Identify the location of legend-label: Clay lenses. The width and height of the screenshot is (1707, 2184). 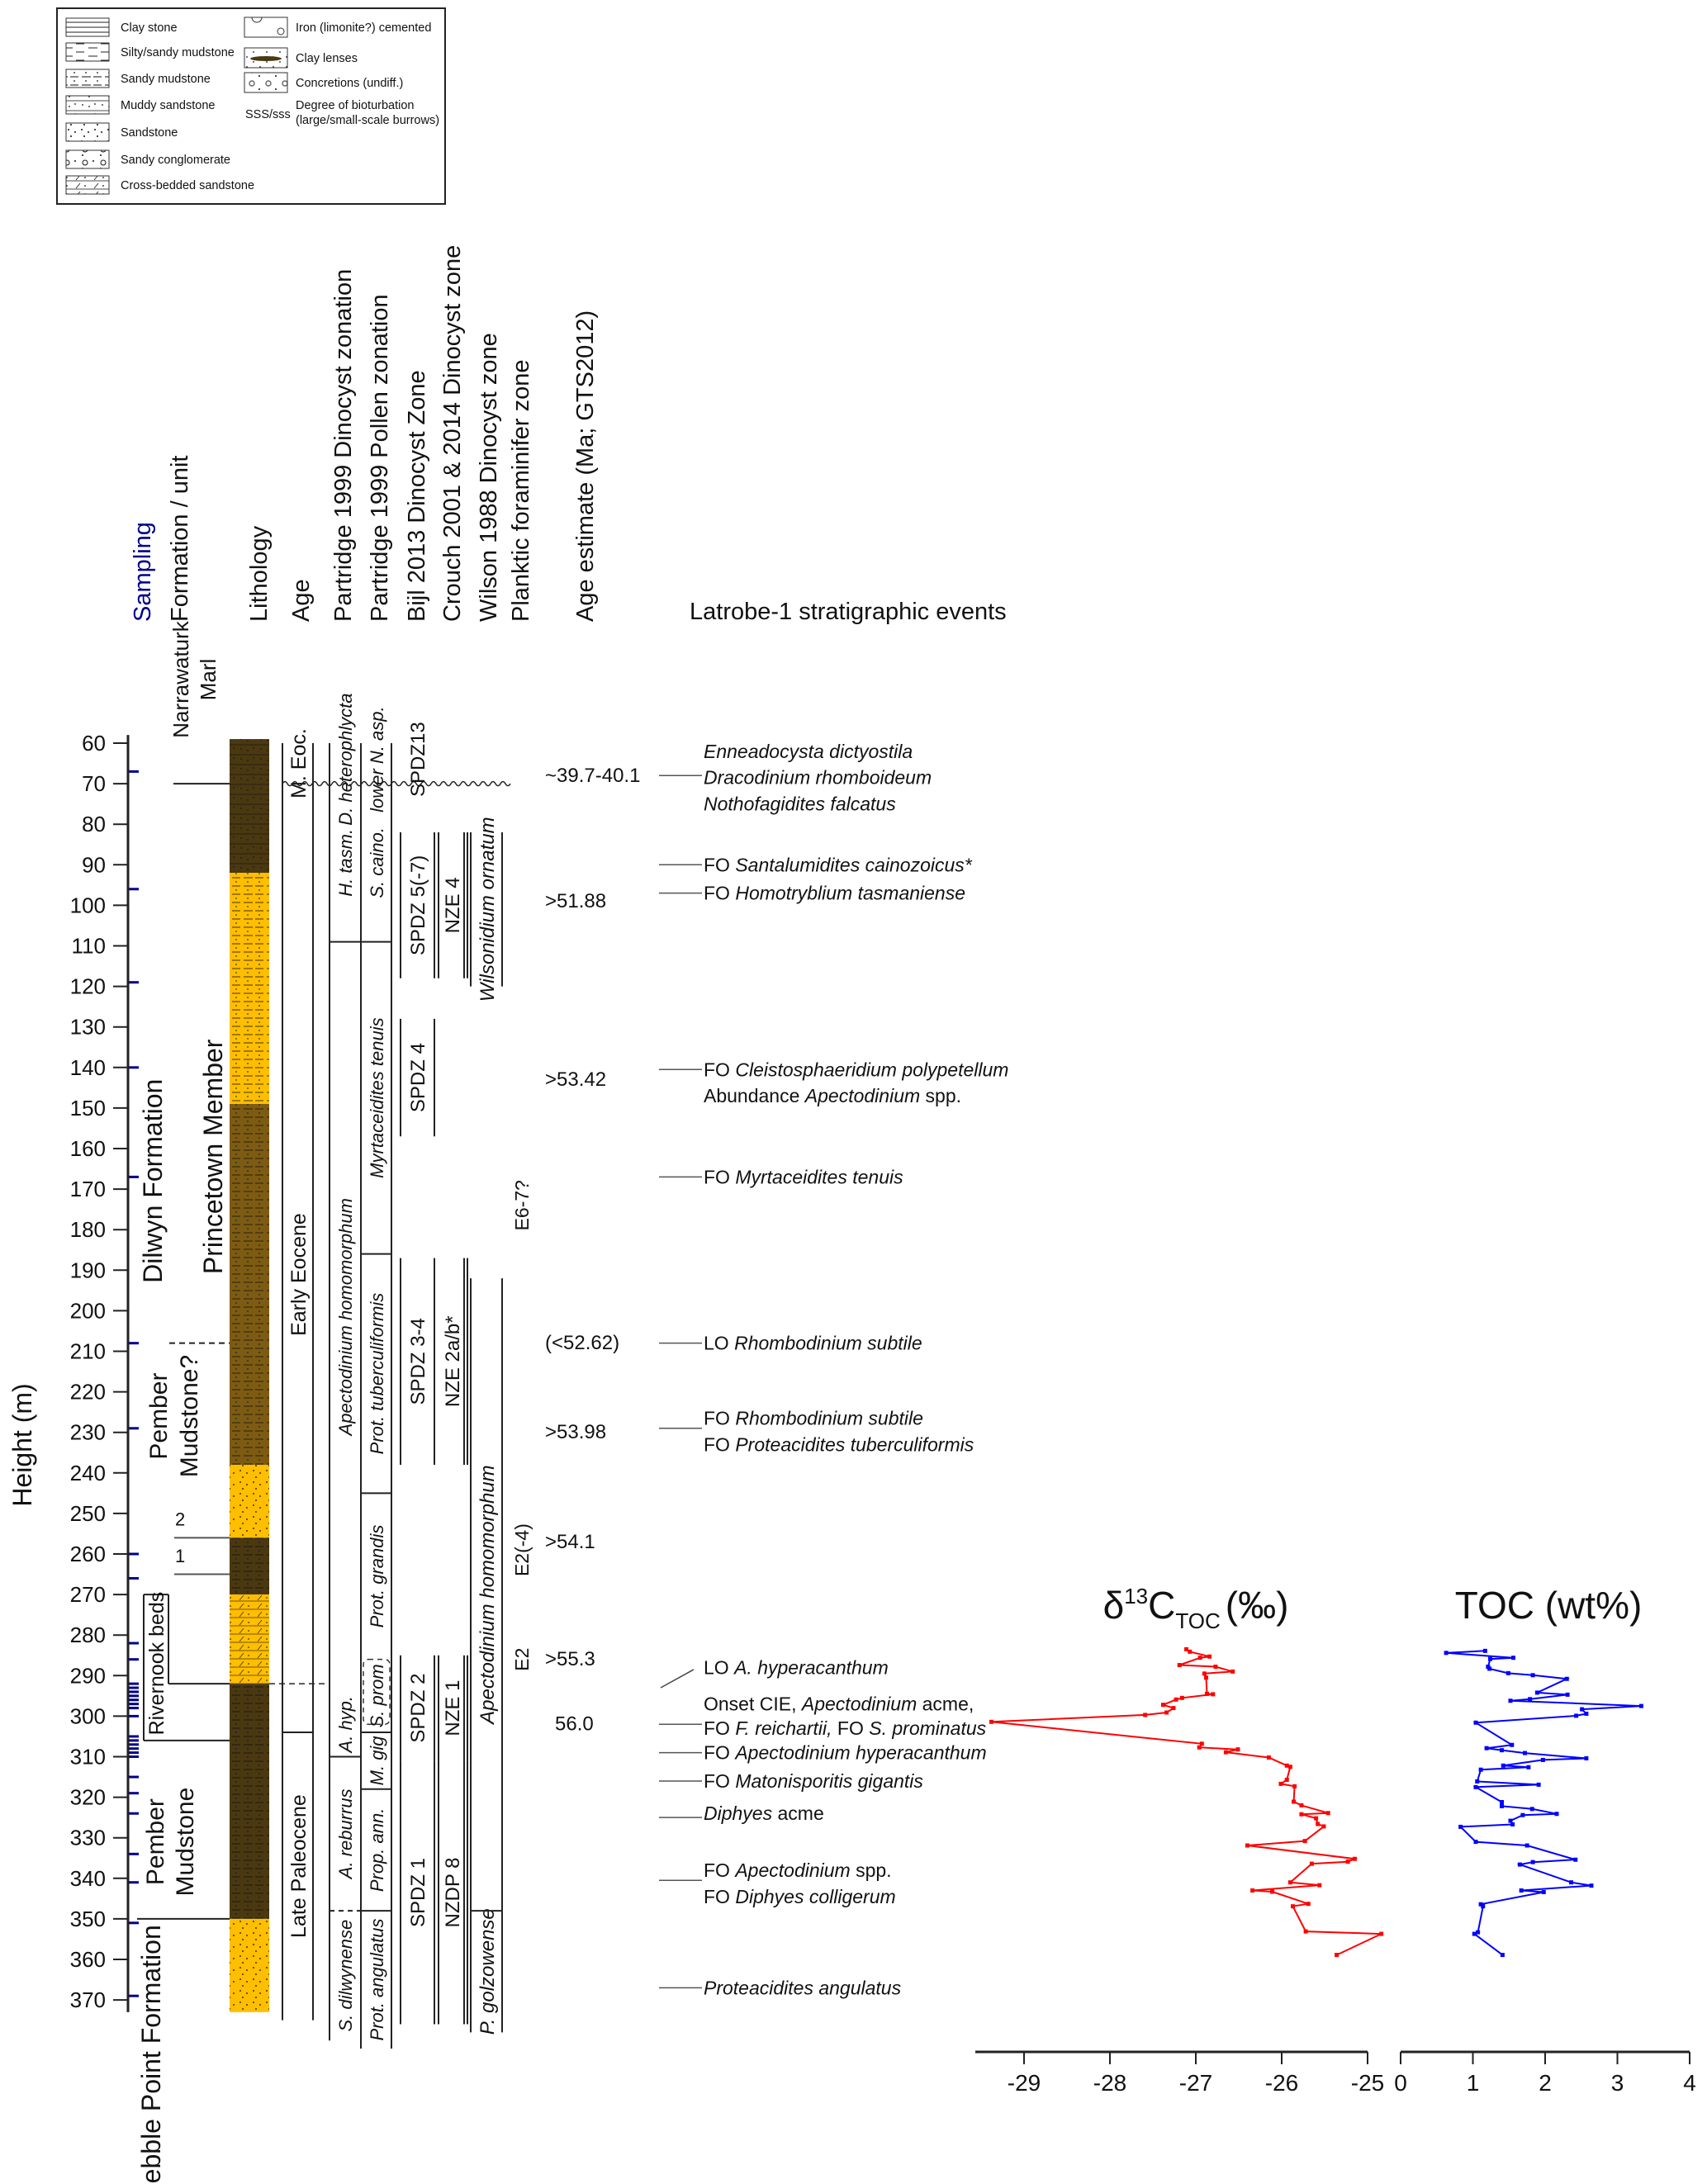
(327, 58).